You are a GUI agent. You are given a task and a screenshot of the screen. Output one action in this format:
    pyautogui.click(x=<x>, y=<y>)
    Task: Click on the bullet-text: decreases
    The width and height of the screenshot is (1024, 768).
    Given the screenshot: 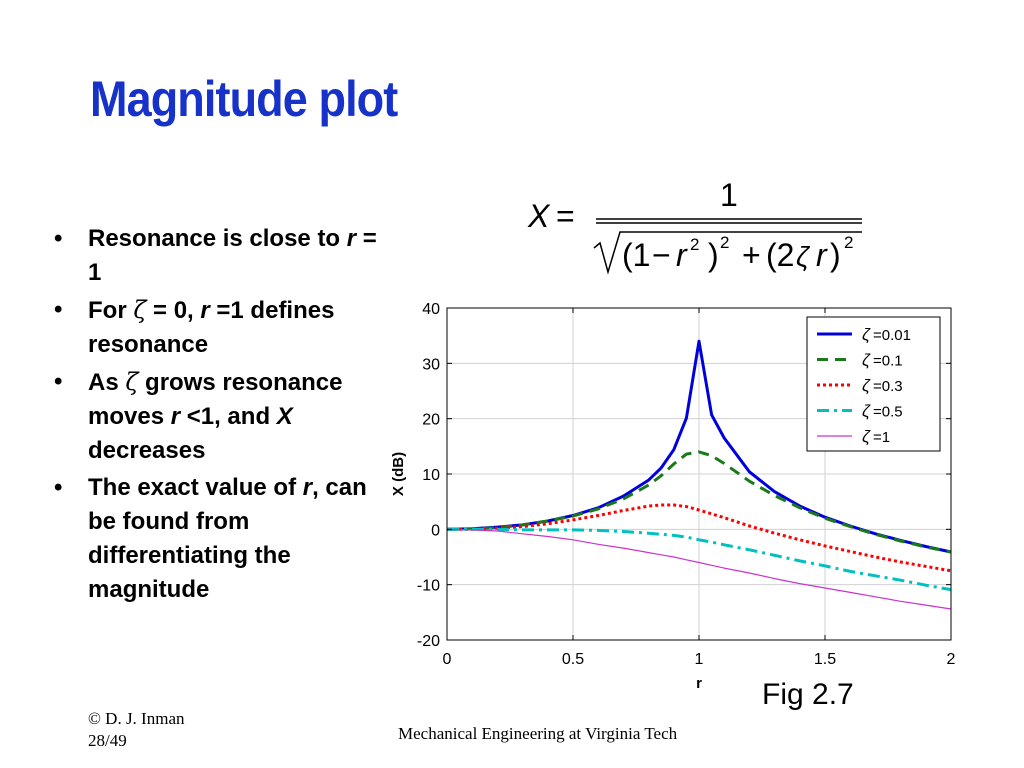 What is the action you would take?
    pyautogui.click(x=147, y=450)
    